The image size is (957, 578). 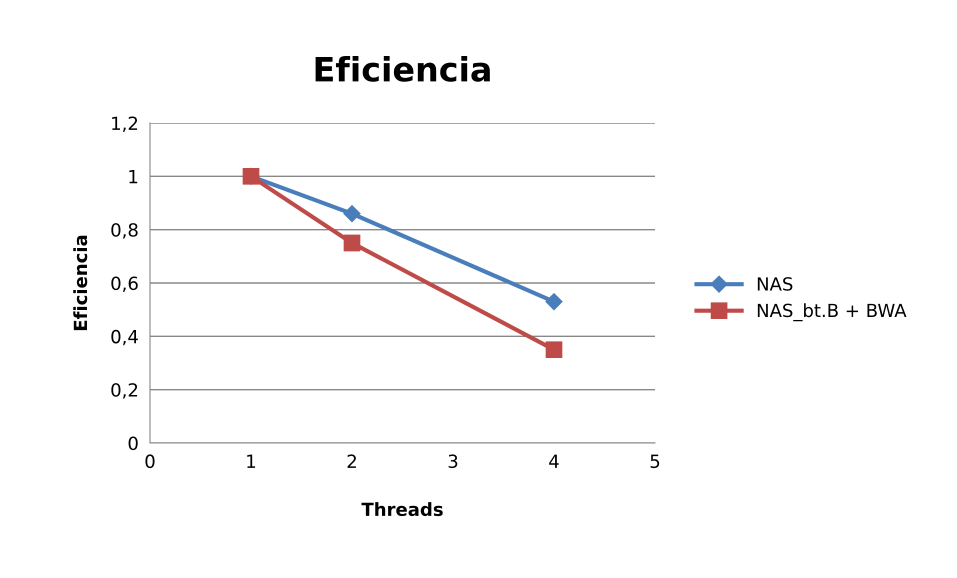 I want to click on x-tick-label: 2, so click(x=352, y=461).